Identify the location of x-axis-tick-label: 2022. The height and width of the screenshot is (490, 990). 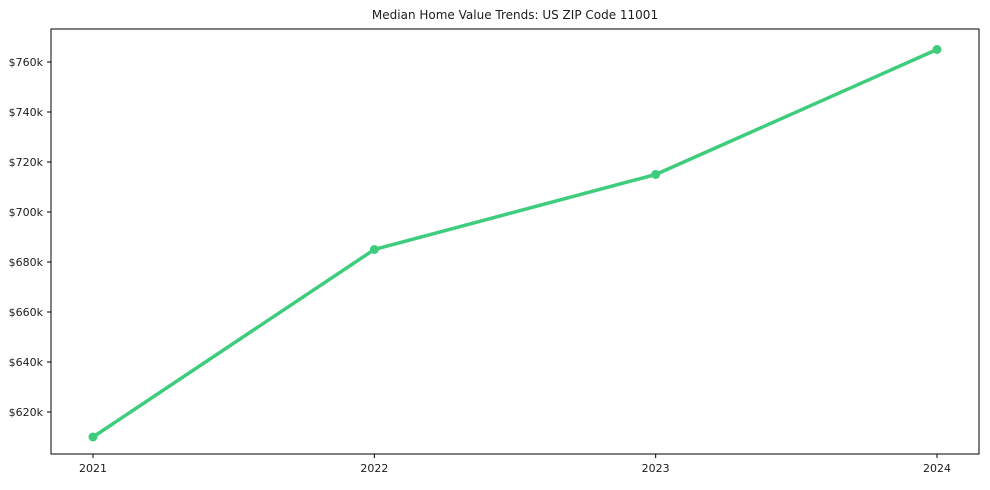
(374, 468).